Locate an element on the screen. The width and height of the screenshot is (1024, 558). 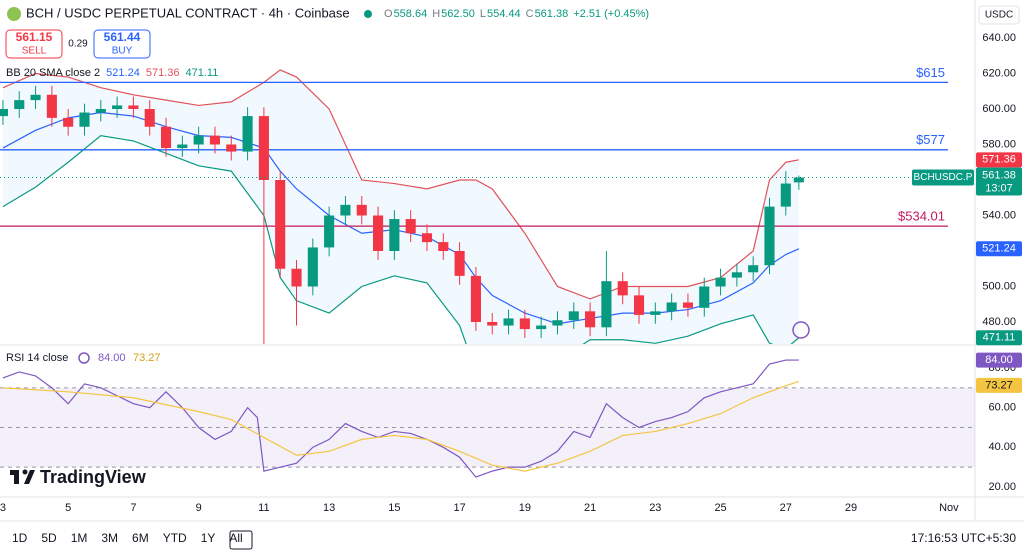
rsi-ma-tag: 73.27 is located at coordinates (999, 385).